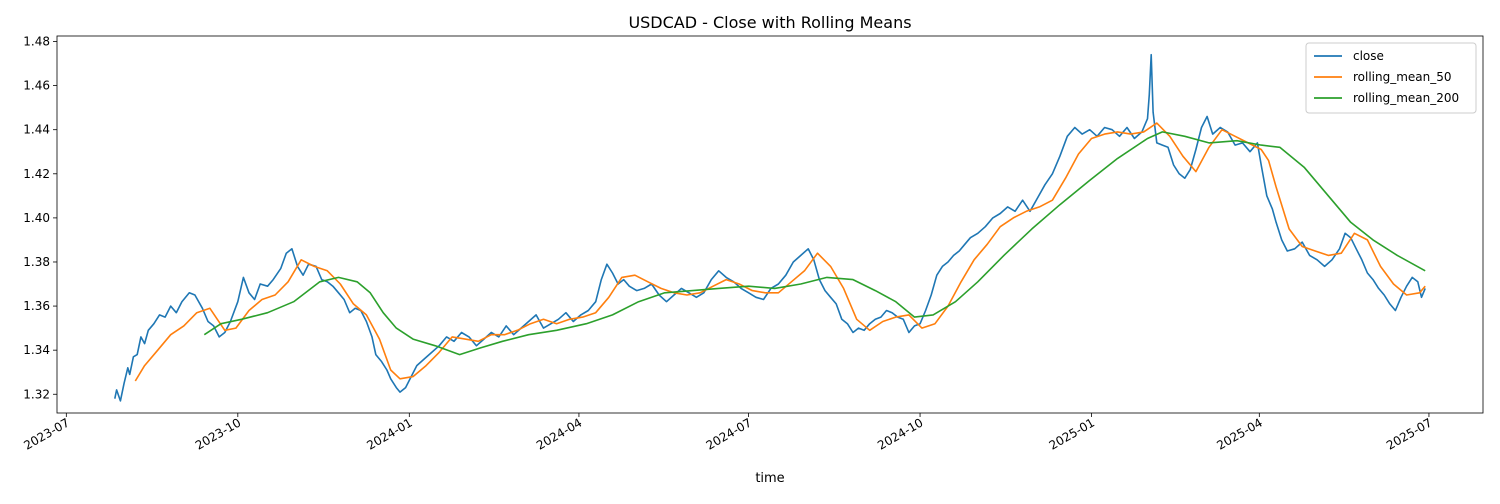  I want to click on x-tick-label: 2024-10, so click(900, 433).